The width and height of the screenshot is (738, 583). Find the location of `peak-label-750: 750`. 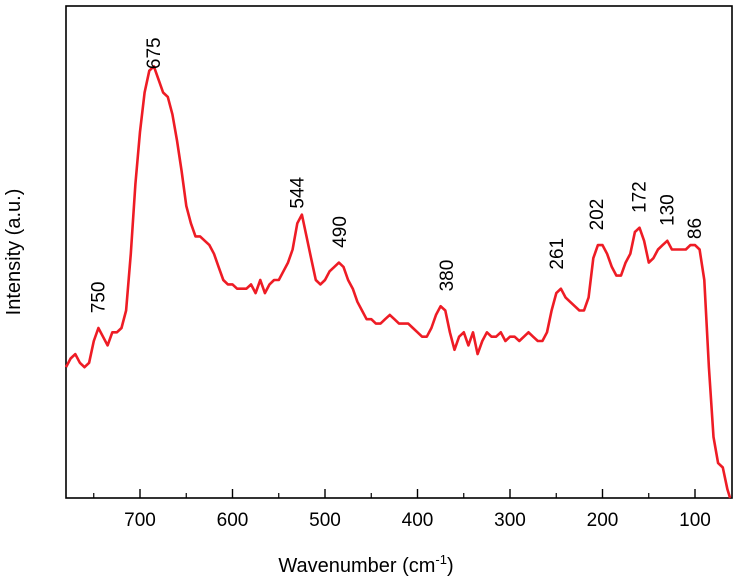

peak-label-750: 750 is located at coordinates (98, 297).